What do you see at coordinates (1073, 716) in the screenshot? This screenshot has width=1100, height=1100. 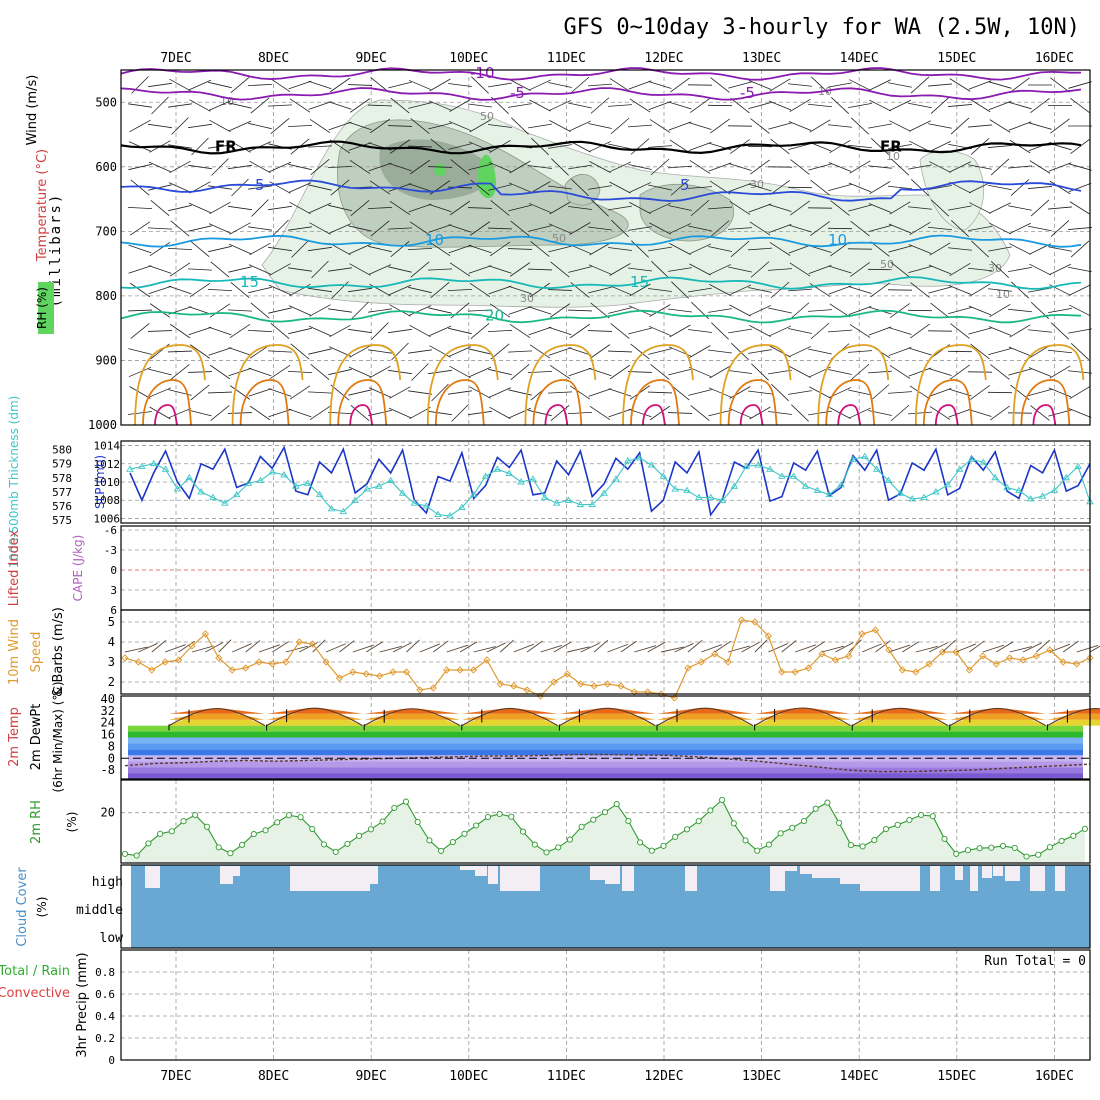 I see `temp-hill-band` at bounding box center [1073, 716].